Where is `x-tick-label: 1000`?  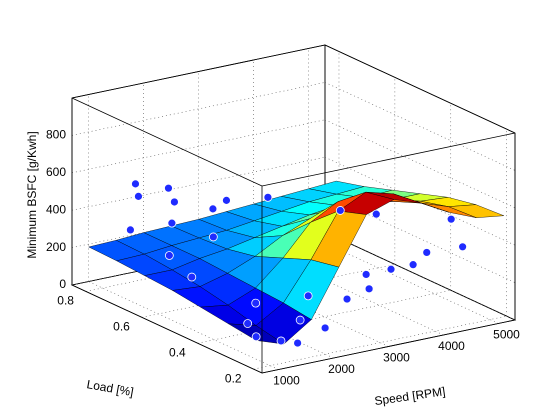
x-tick-label: 1000 is located at coordinates (286, 381).